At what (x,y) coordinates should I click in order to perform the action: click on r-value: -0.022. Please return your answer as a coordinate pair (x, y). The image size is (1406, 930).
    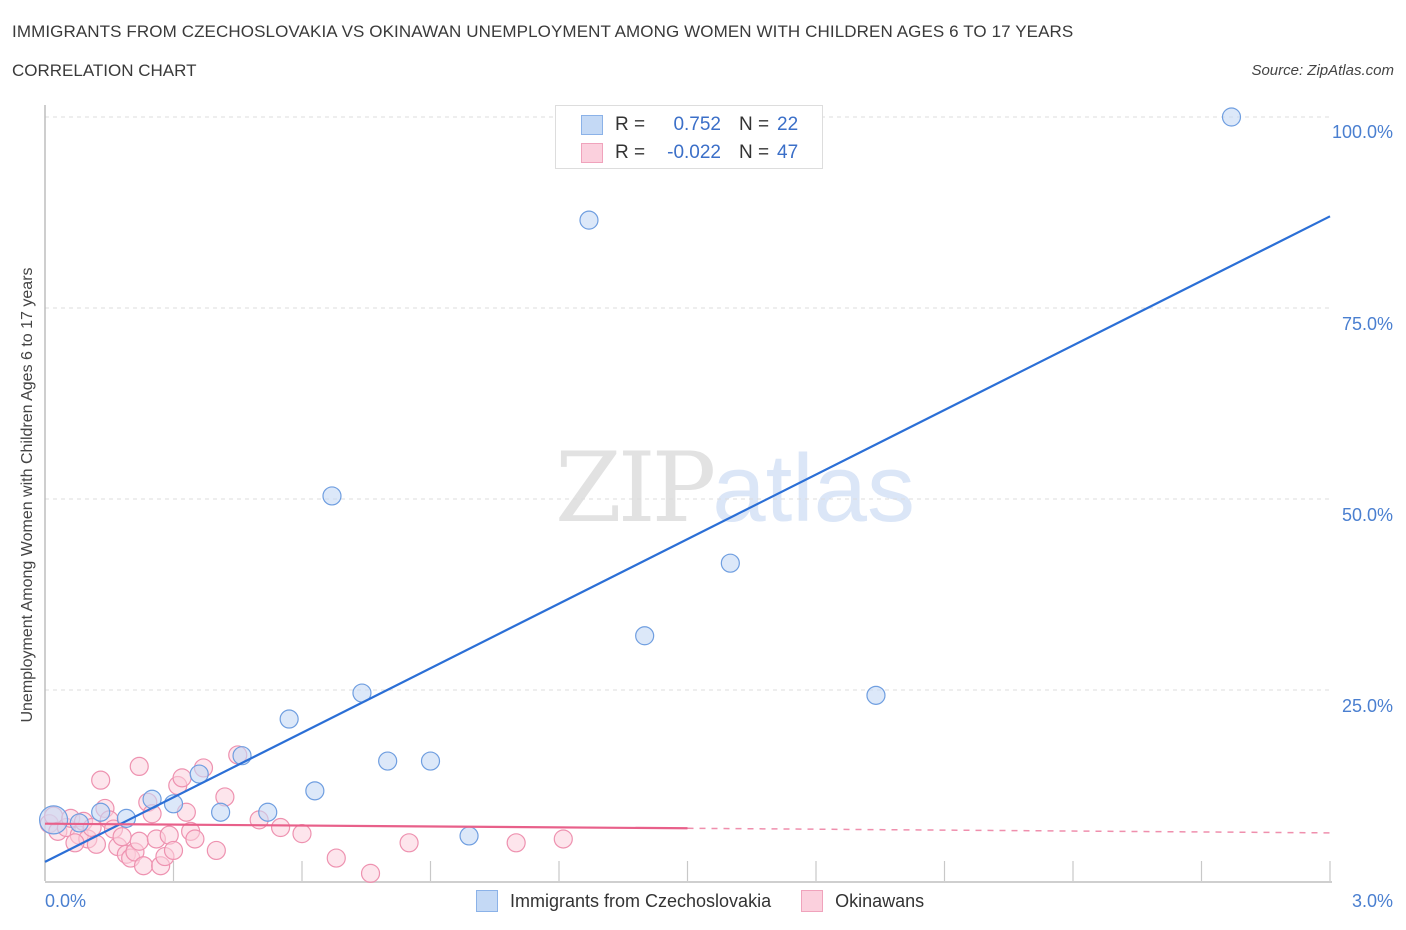
    Looking at the image, I should click on (694, 152).